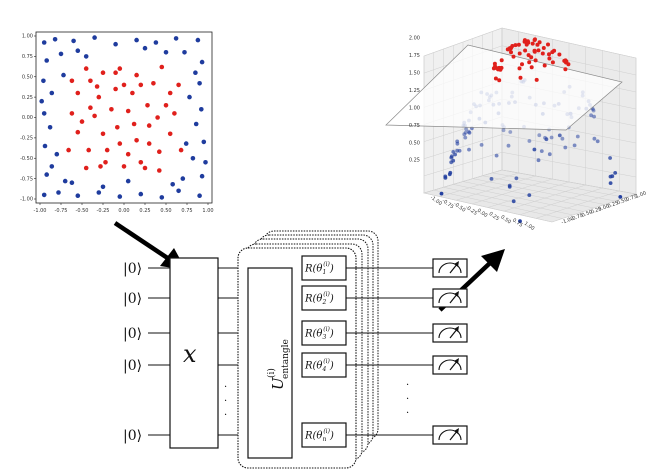  I want to click on z-tick-label: 0.50, so click(414, 143).